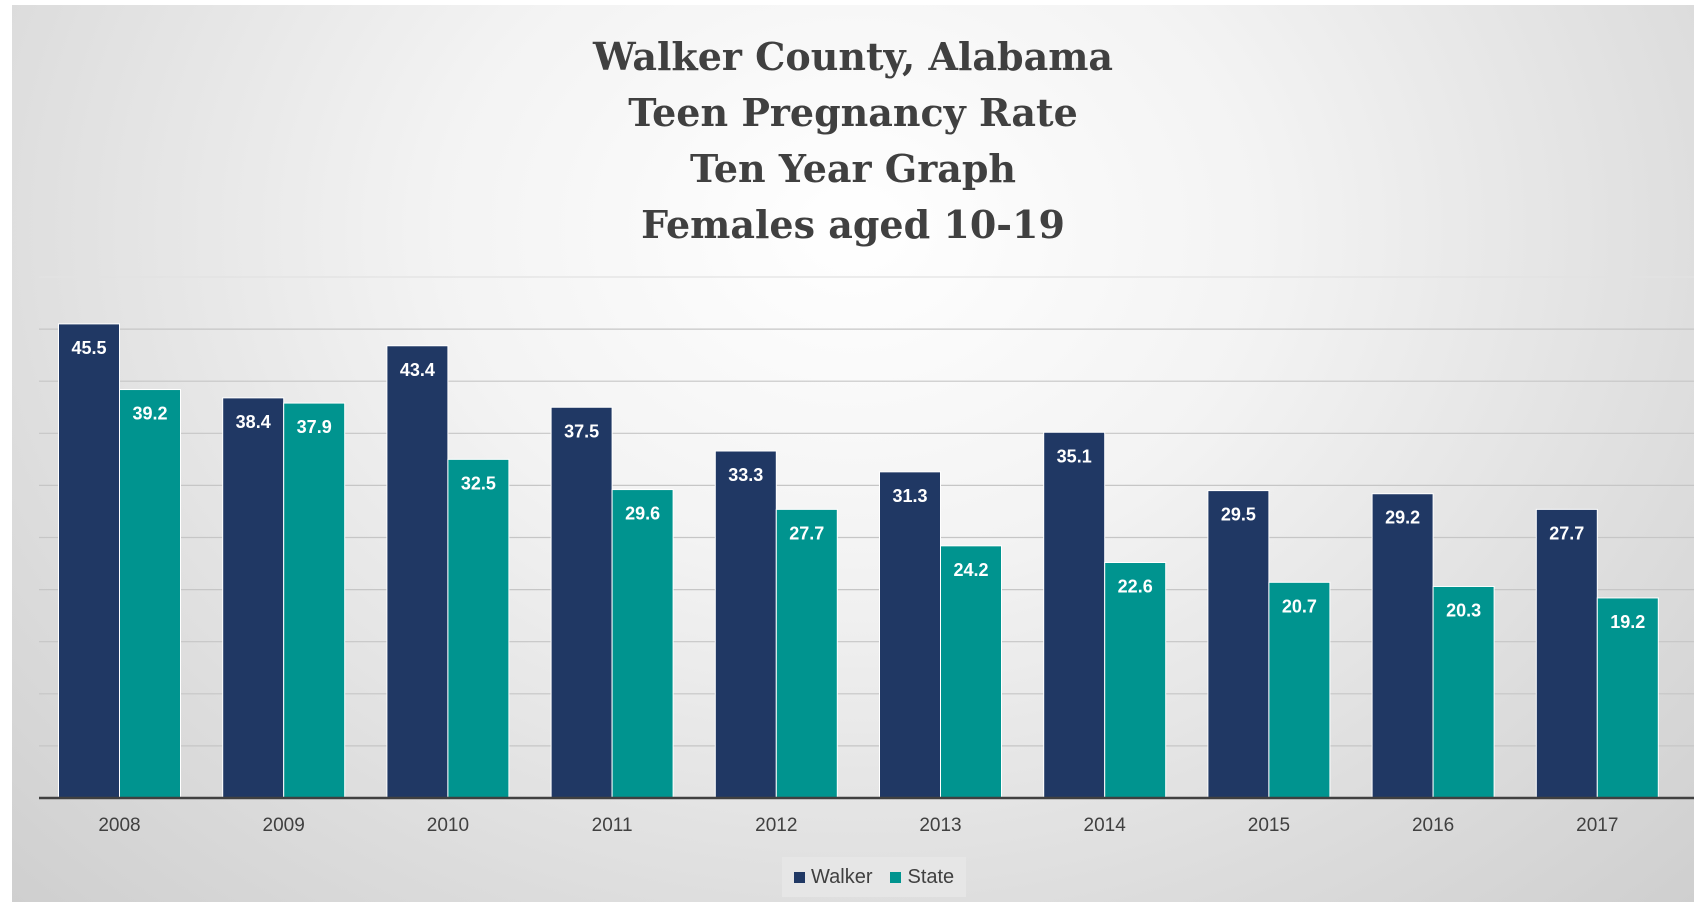 Image resolution: width=1694 pixels, height=902 pixels. What do you see at coordinates (909, 496) in the screenshot?
I see `data-label-walker-2013: 31.3` at bounding box center [909, 496].